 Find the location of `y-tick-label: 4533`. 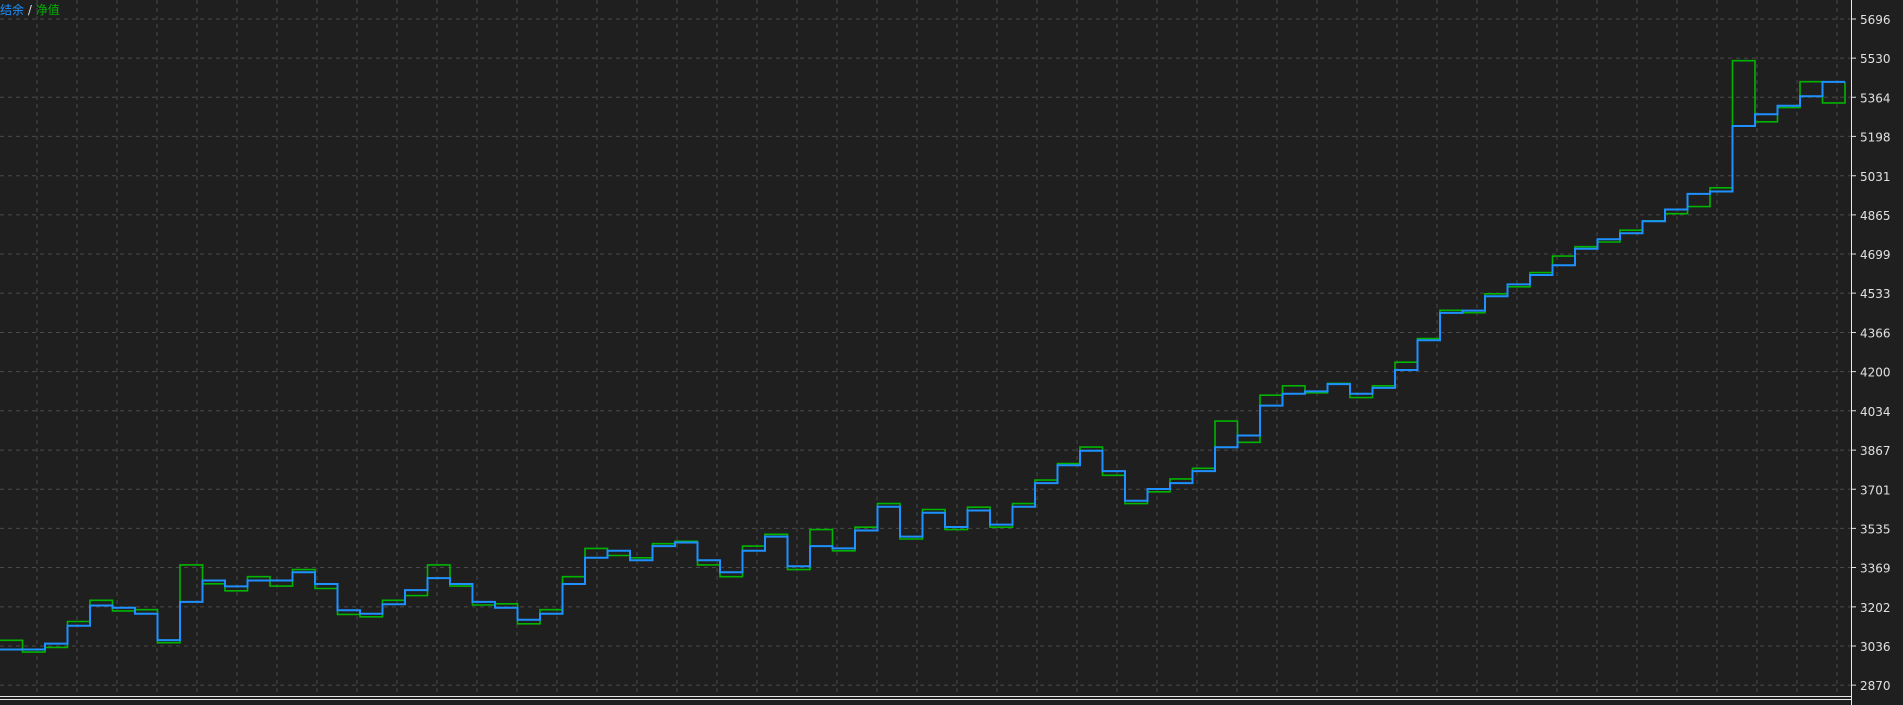

y-tick-label: 4533 is located at coordinates (1875, 294).